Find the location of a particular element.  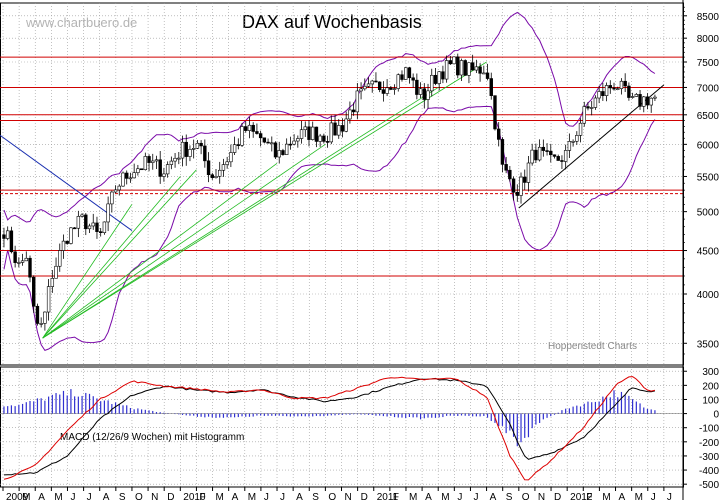

x-tick-label: S is located at coordinates (315, 497).